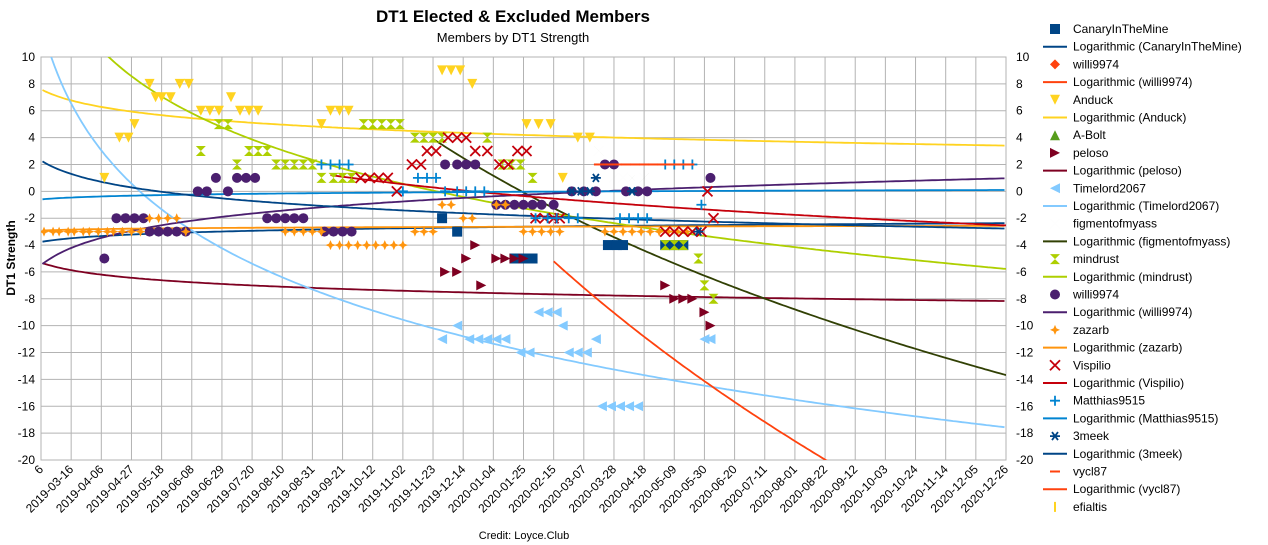  What do you see at coordinates (1090, 472) in the screenshot?
I see `legend-label: vycl87` at bounding box center [1090, 472].